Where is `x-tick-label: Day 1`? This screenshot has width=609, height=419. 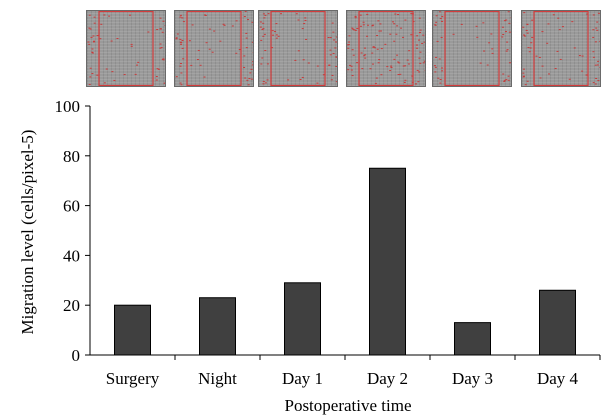 x-tick-label: Day 1 is located at coordinates (302, 378).